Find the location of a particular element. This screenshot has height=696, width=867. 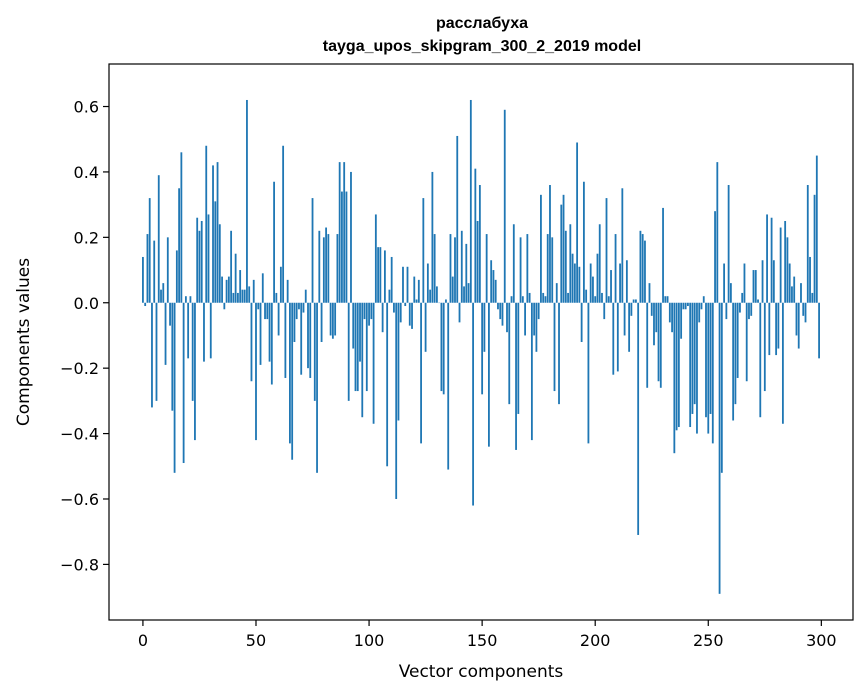

chart-title-line2: tayga_upos_skipgram_300_2_2019 model is located at coordinates (482, 46).